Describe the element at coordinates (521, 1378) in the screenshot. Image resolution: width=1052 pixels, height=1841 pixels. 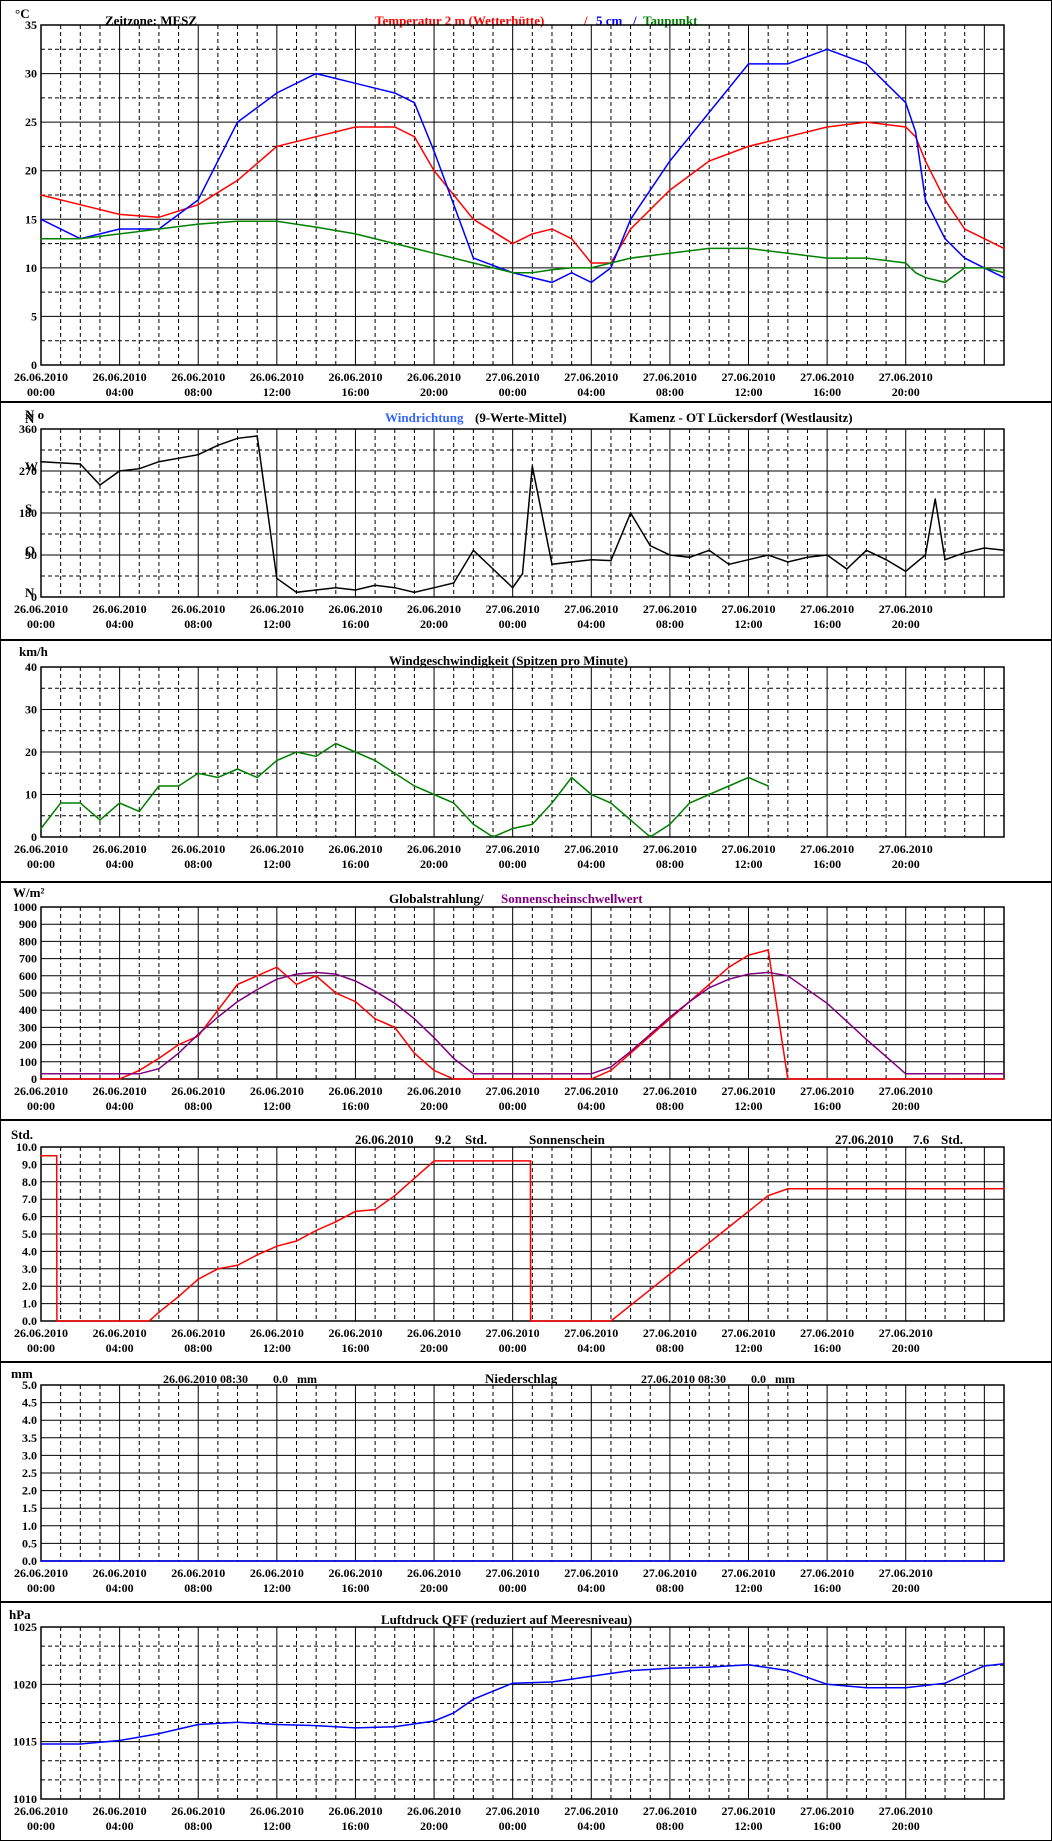
I see `title-niederschlag: Niederschlag` at that location.